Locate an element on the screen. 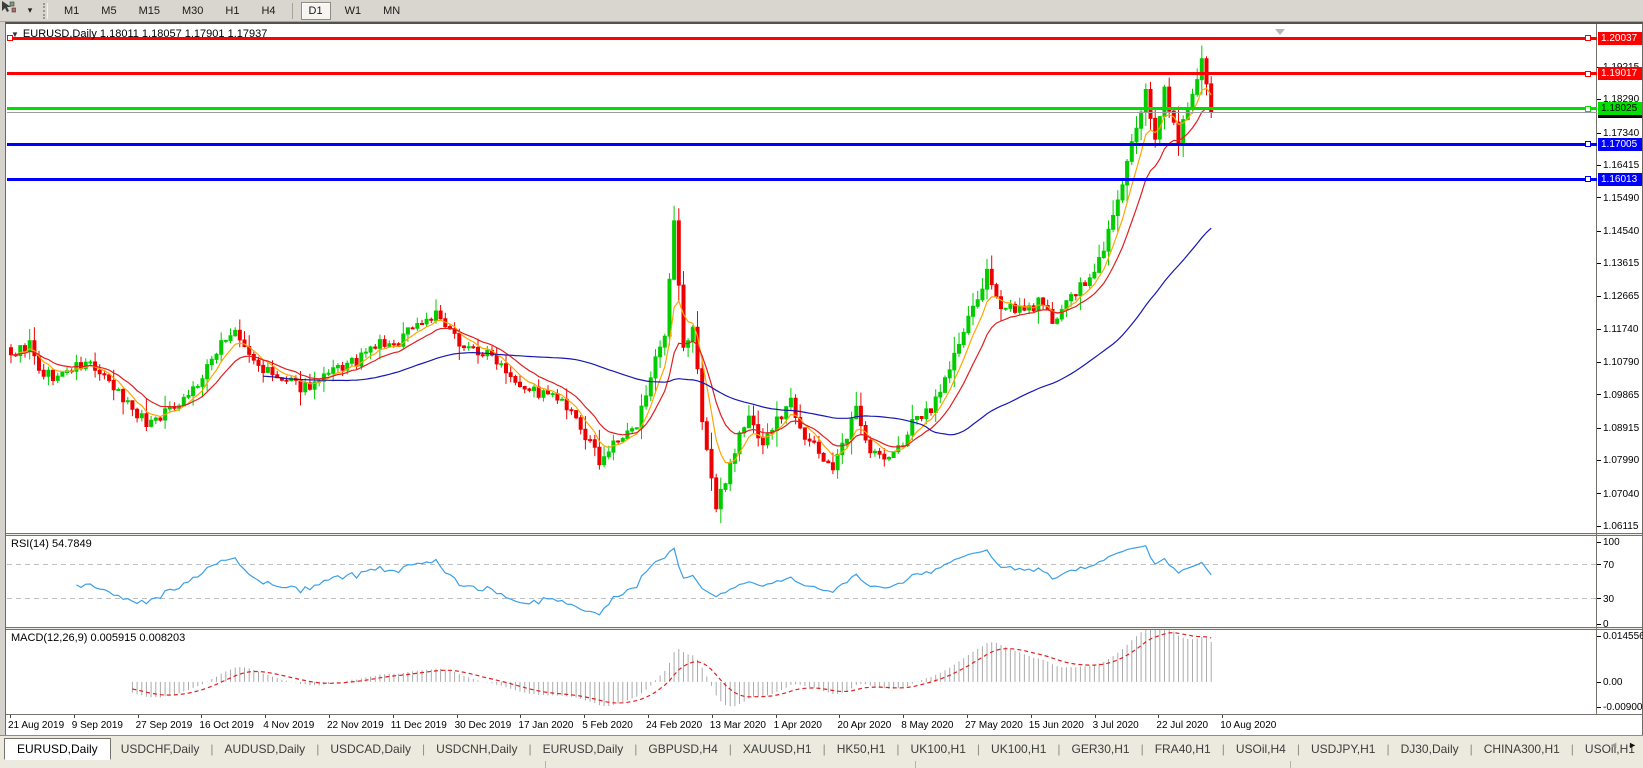 This screenshot has width=1643, height=768. date-label: 13 Mar 2020 is located at coordinates (737, 725).